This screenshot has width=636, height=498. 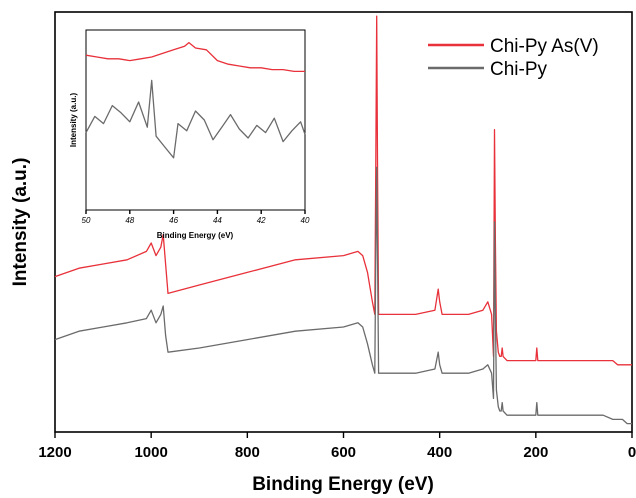 What do you see at coordinates (54, 452) in the screenshot?
I see `main-x-tick-label-1200: 1200` at bounding box center [54, 452].